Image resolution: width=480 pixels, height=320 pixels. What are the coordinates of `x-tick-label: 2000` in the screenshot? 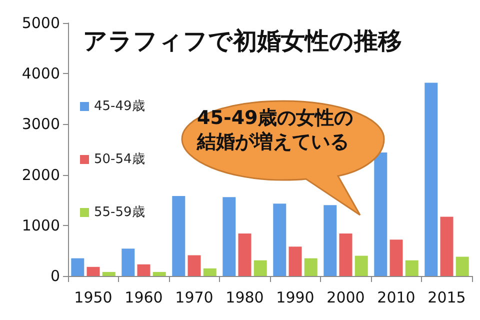 It's located at (345, 297).